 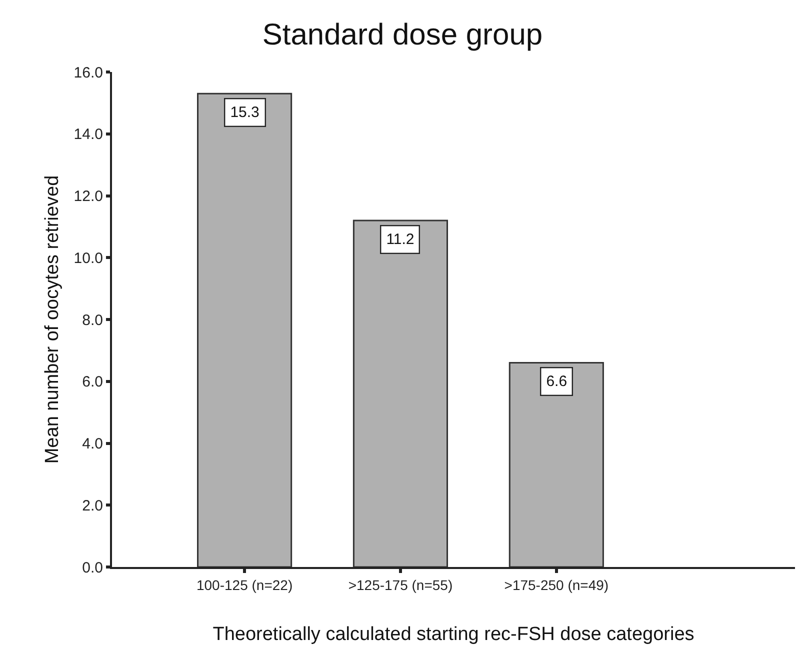 What do you see at coordinates (400, 584) in the screenshot?
I see `x-tick-label: >125-175 (n=55)` at bounding box center [400, 584].